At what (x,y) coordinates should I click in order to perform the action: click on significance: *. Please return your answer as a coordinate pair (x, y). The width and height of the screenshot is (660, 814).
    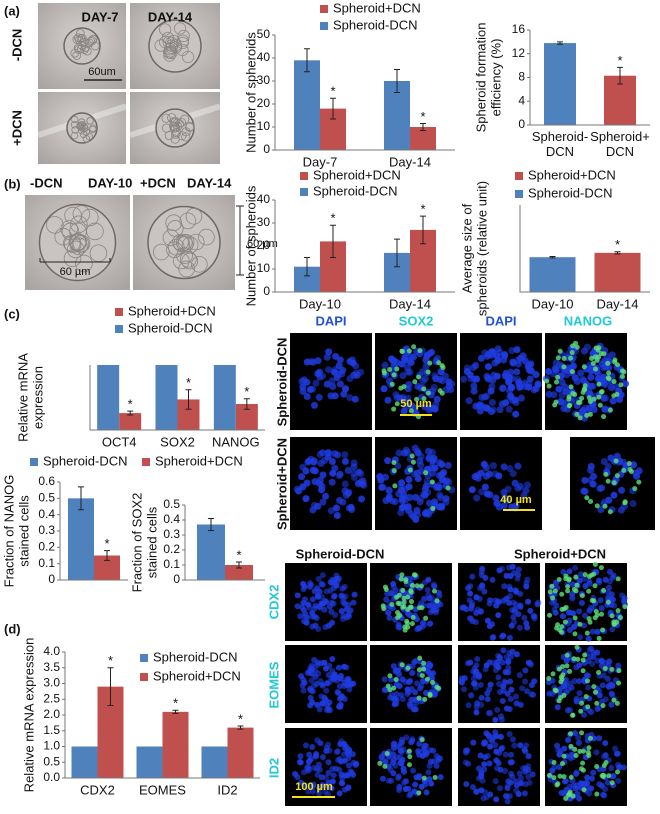
    Looking at the image, I should click on (240, 718).